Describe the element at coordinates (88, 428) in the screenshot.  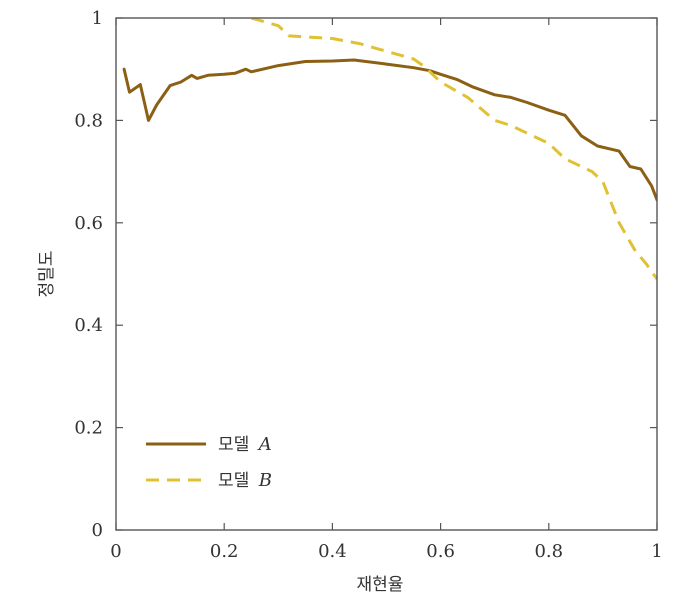
I see `y-tick-label: 0.2` at that location.